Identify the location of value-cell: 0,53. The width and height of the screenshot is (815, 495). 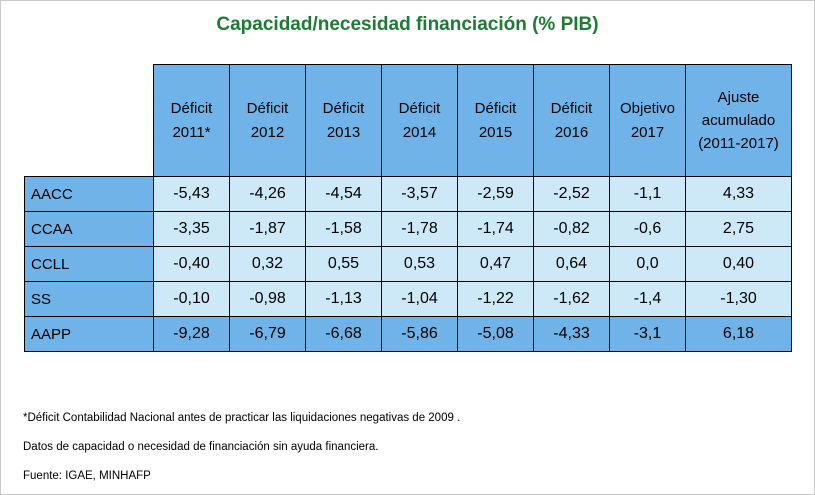
(419, 264).